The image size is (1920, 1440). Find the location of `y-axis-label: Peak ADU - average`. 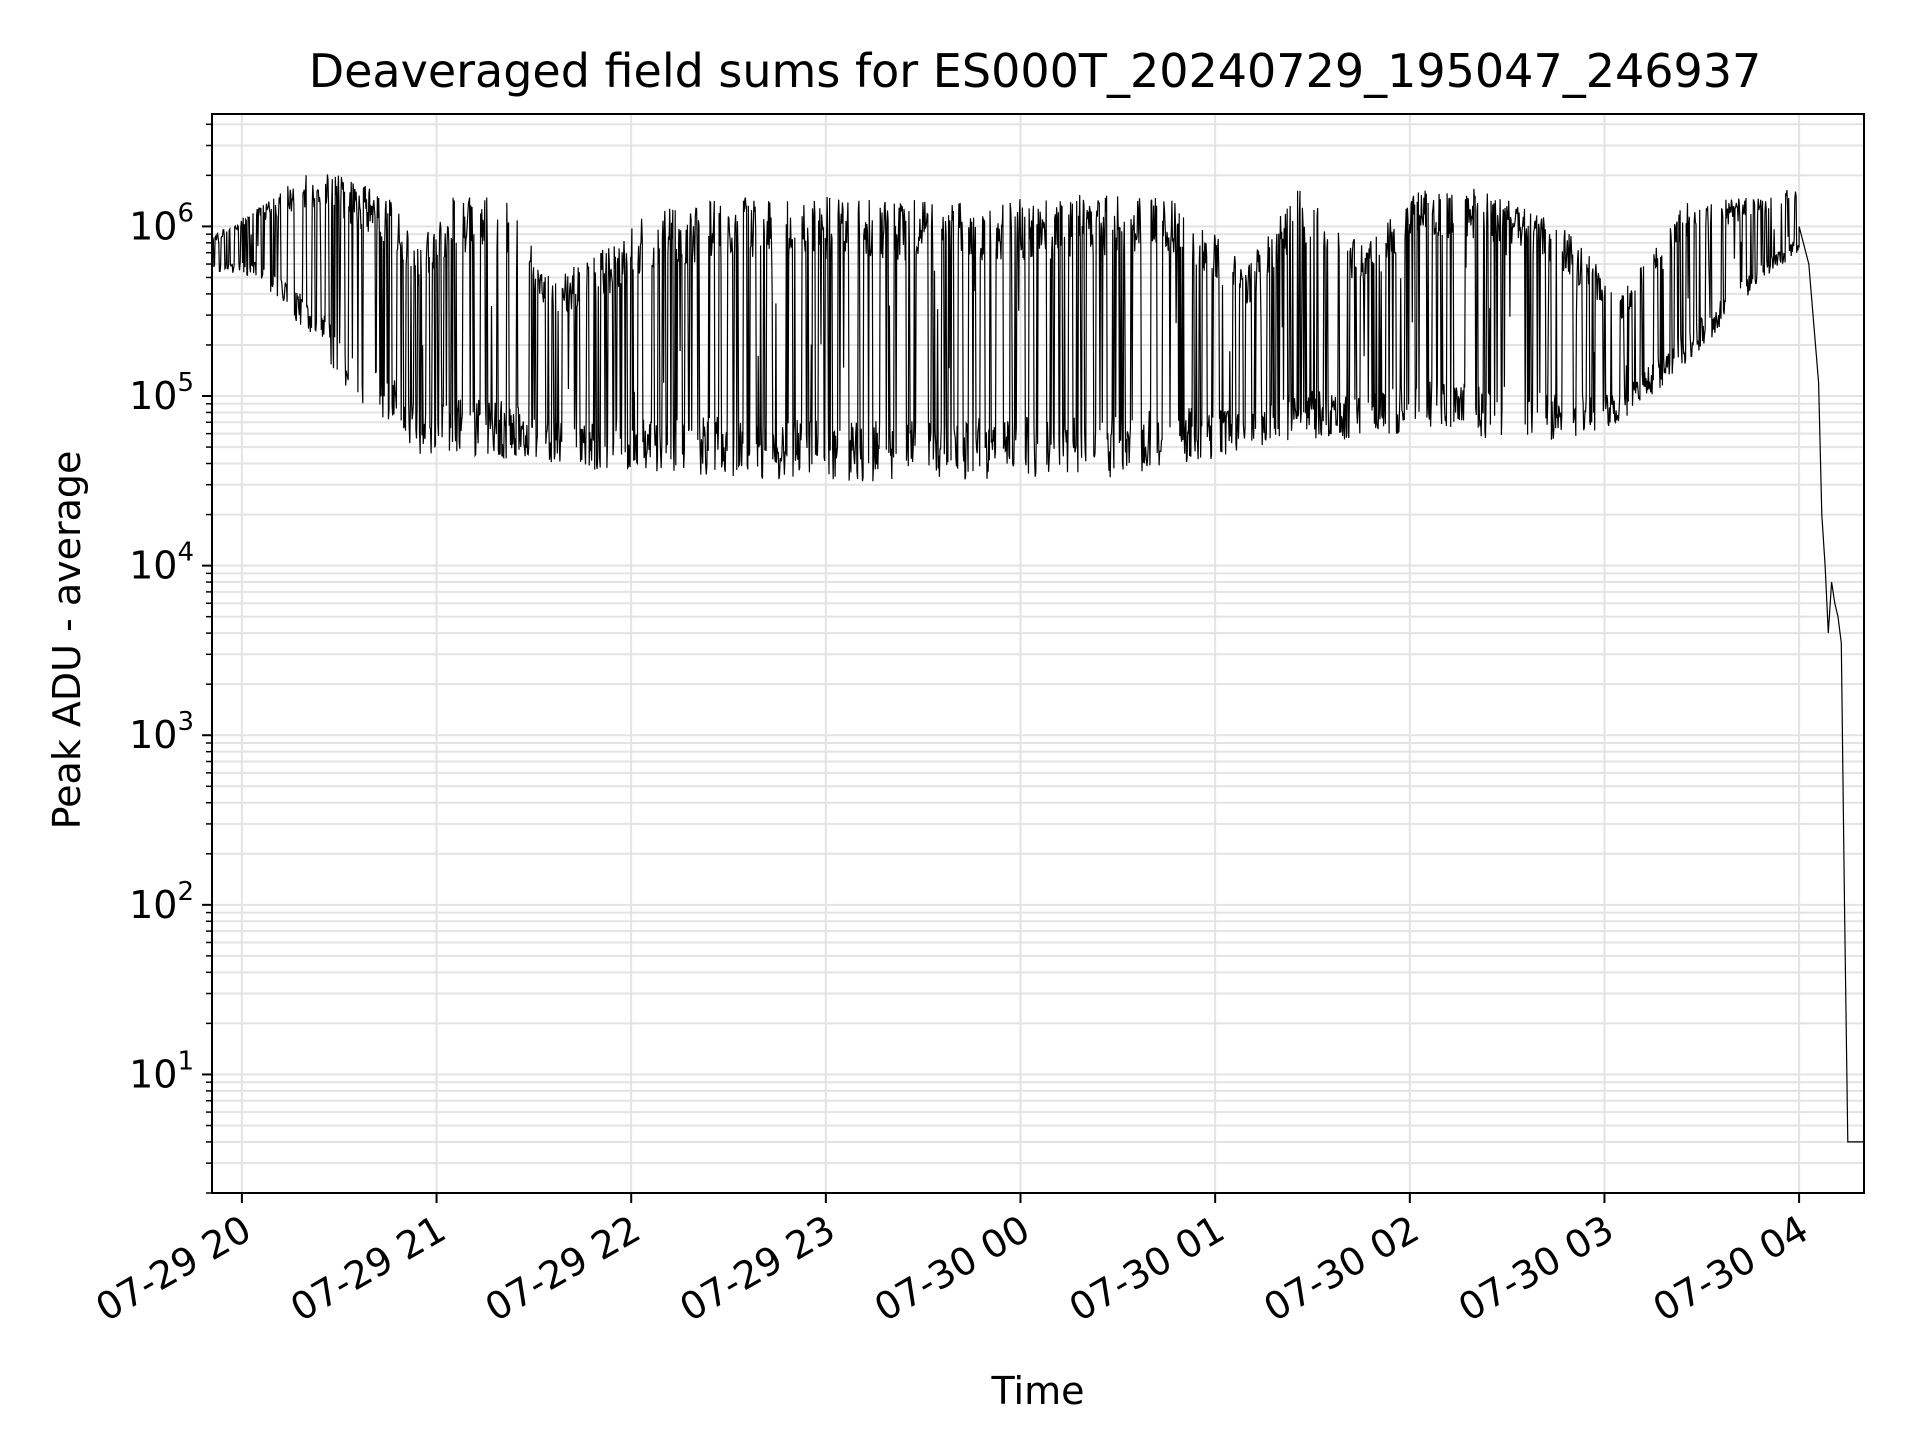

y-axis-label: Peak ADU - average is located at coordinates (67, 640).